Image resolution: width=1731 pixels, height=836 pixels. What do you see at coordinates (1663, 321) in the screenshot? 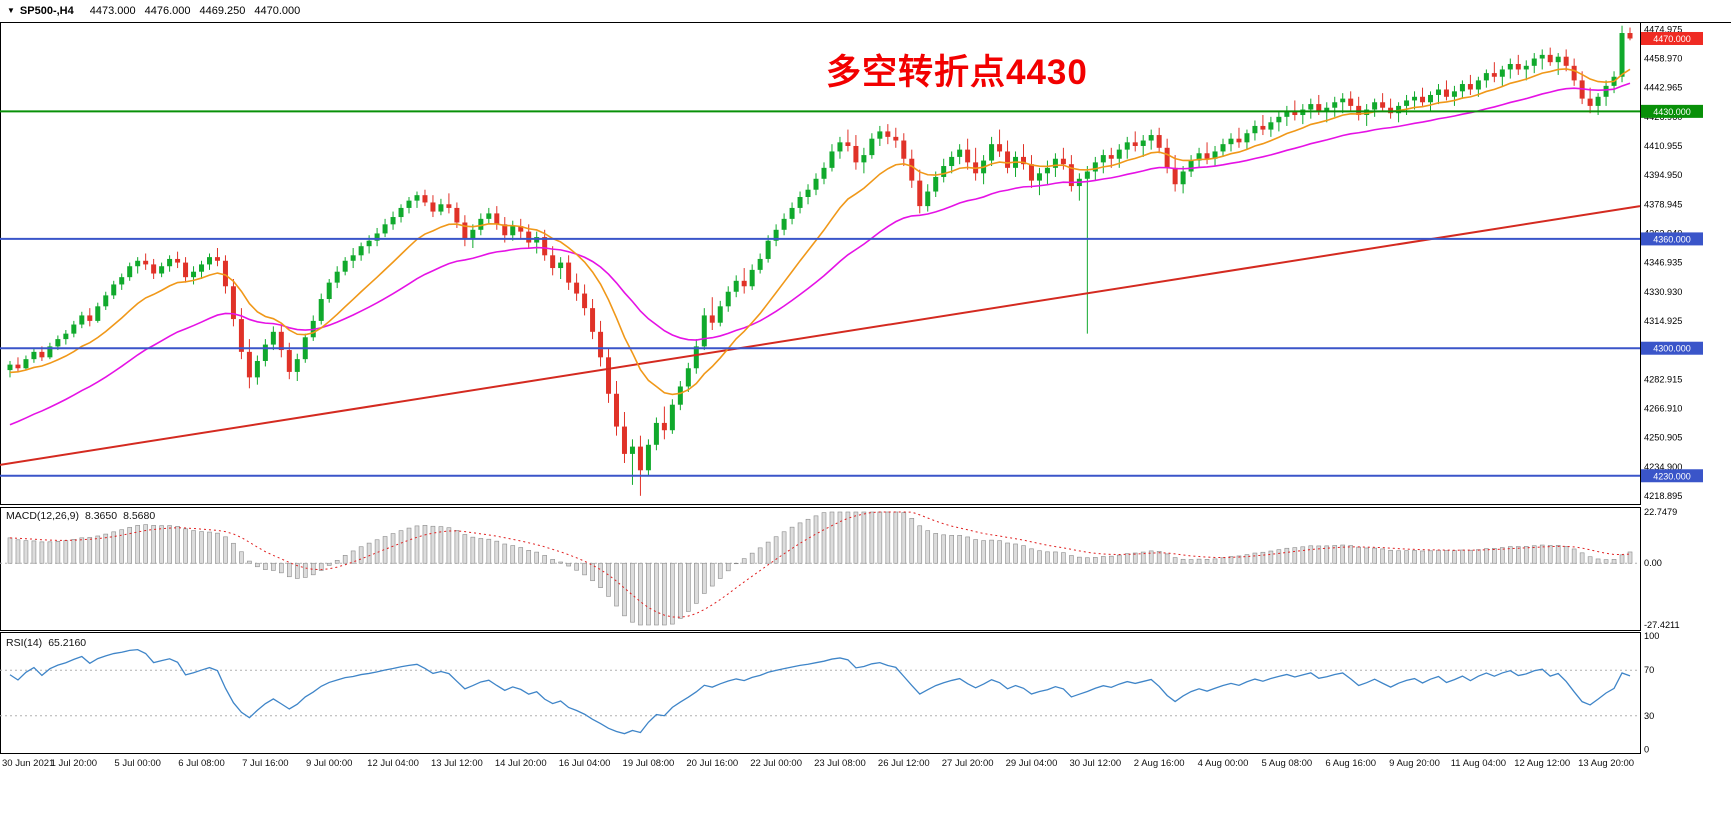
I see `price-axis-label: 4314.925` at bounding box center [1663, 321].